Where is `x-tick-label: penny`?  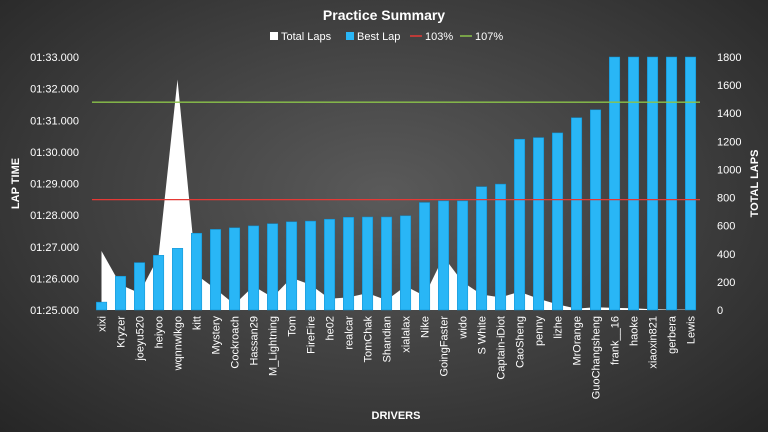
x-tick-label: penny is located at coordinates (540, 331).